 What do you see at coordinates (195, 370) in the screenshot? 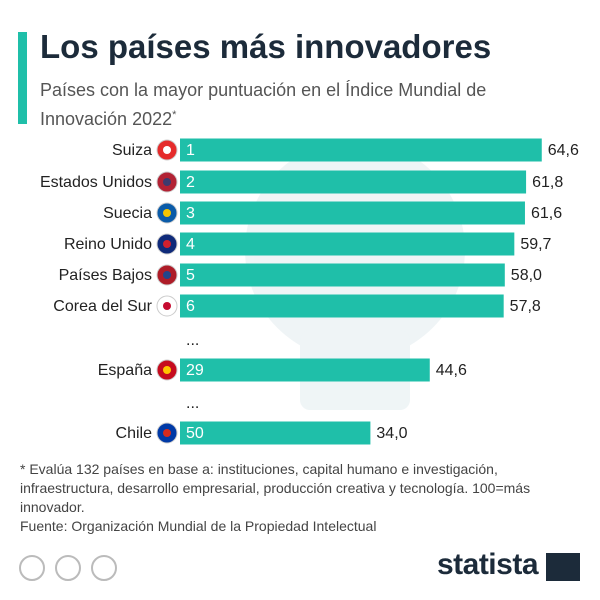
I see `rank-label: 29` at bounding box center [195, 370].